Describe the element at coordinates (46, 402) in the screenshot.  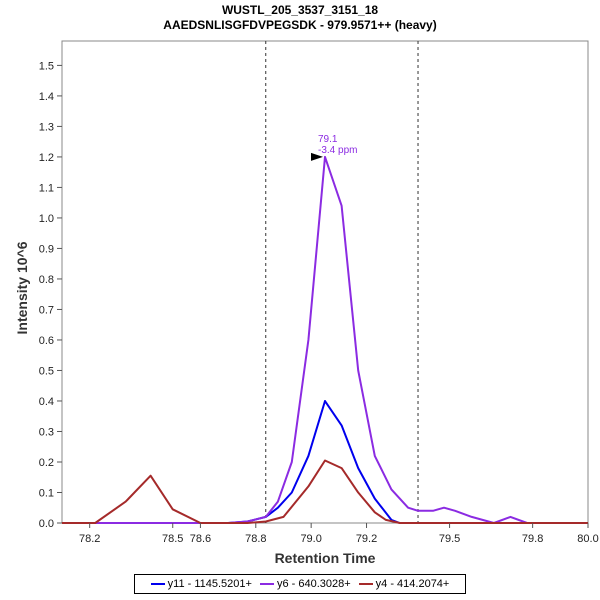
I see `y-tick-label: 0.4` at that location.